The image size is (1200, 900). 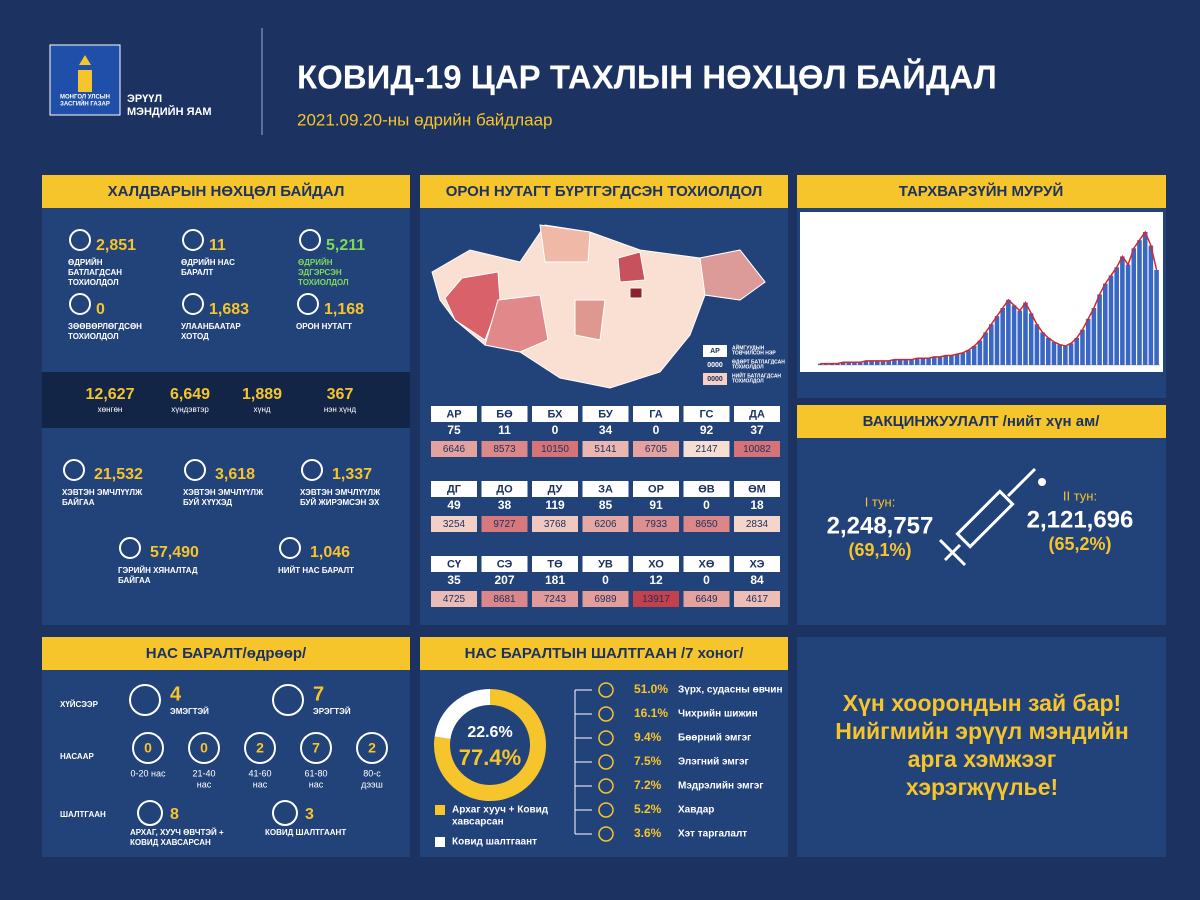 What do you see at coordinates (110, 409) in the screenshot?
I see `severity-label: хөнгөн` at bounding box center [110, 409].